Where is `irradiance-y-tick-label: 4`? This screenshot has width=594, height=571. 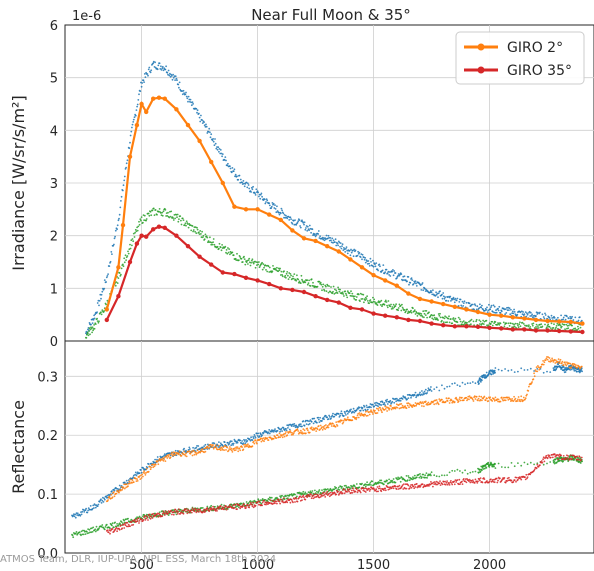
irradiance-y-tick-label: 4 is located at coordinates (54, 131).